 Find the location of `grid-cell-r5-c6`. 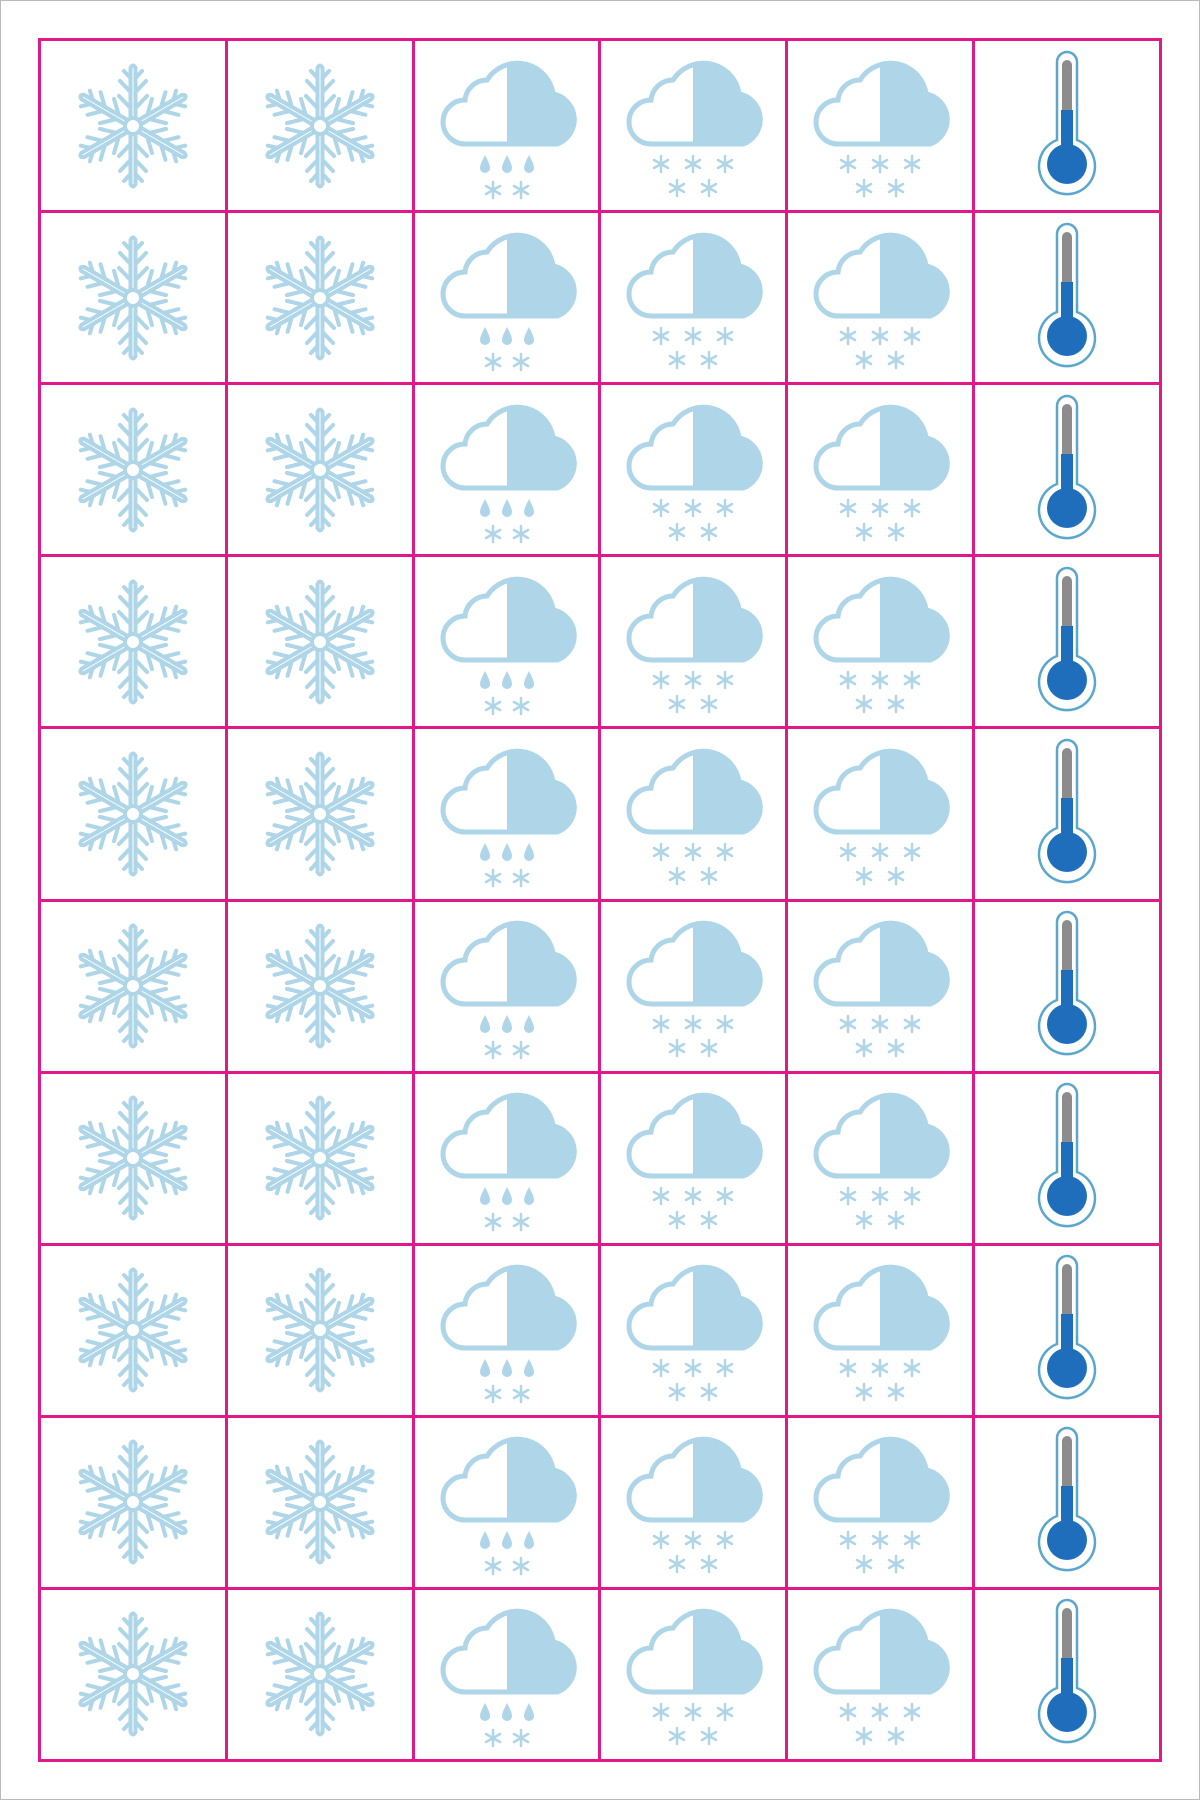

grid-cell-r5-c6 is located at coordinates (1068, 815).